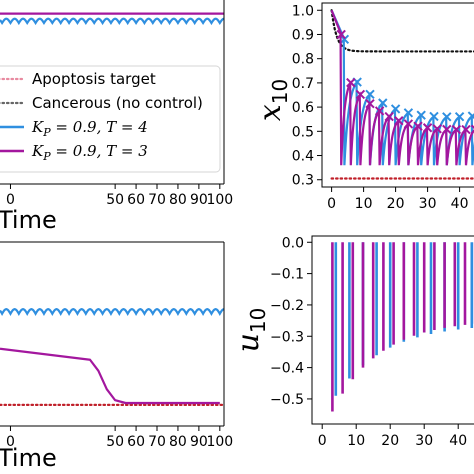  Describe the element at coordinates (28, 458) in the screenshot. I see `xlabel-bottom-left: Time` at that location.